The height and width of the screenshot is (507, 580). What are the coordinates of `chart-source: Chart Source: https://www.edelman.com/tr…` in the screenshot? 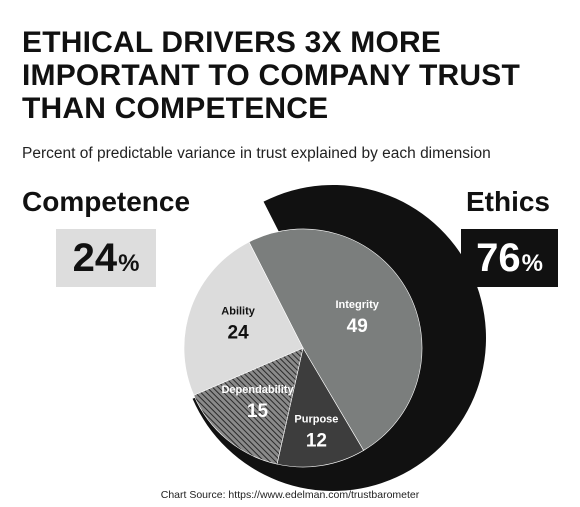 It's located at (290, 495).